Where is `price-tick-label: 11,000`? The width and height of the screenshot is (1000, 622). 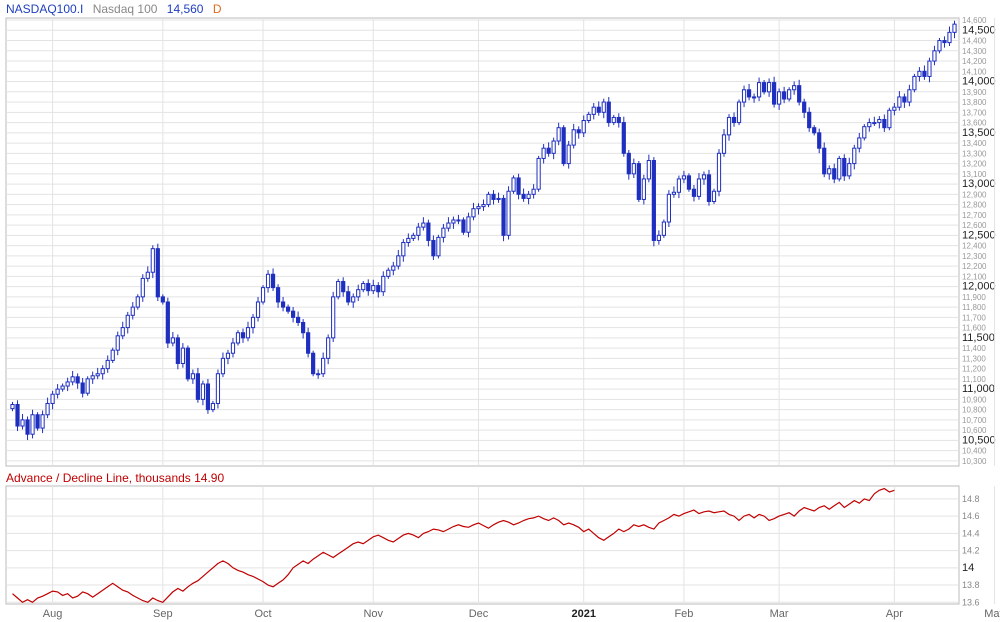
price-tick-label: 11,000 is located at coordinates (978, 389).